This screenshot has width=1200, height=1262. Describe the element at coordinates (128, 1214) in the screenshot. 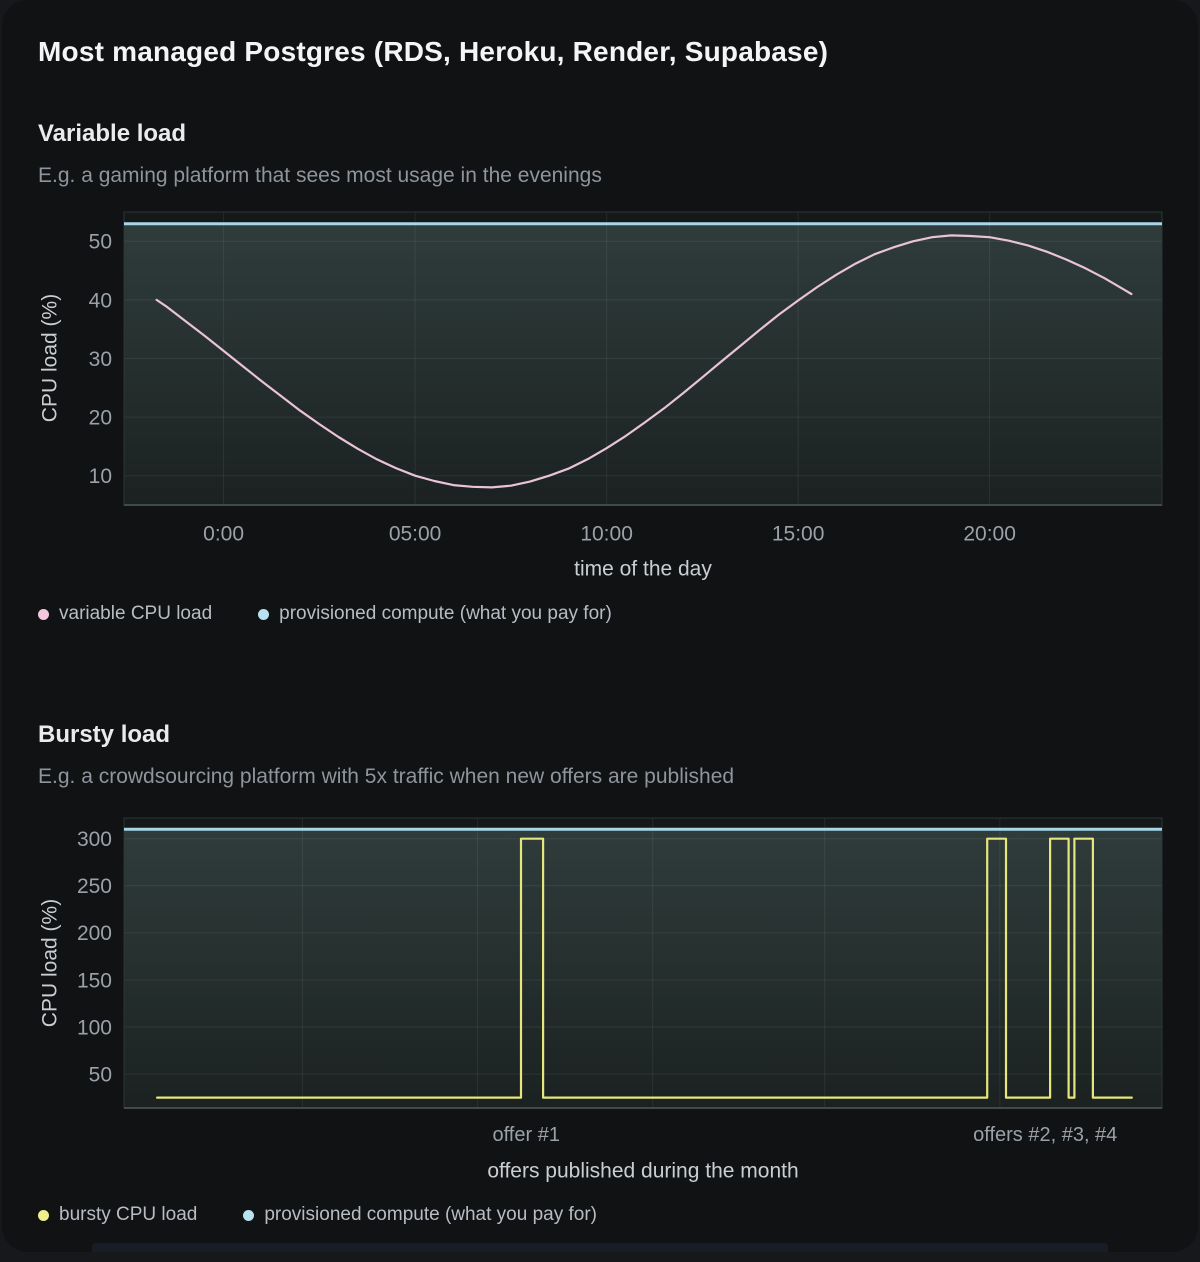

I see `legend-label: bursty CPU load` at that location.